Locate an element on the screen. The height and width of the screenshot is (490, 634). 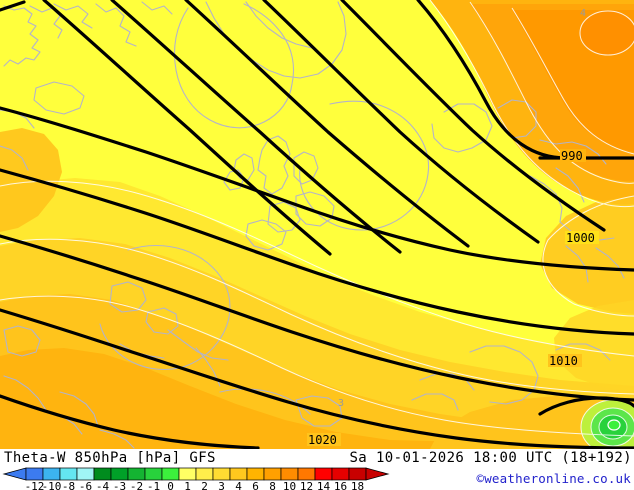
colorbar-tick-label: -12 is located at coordinates (35, 485).